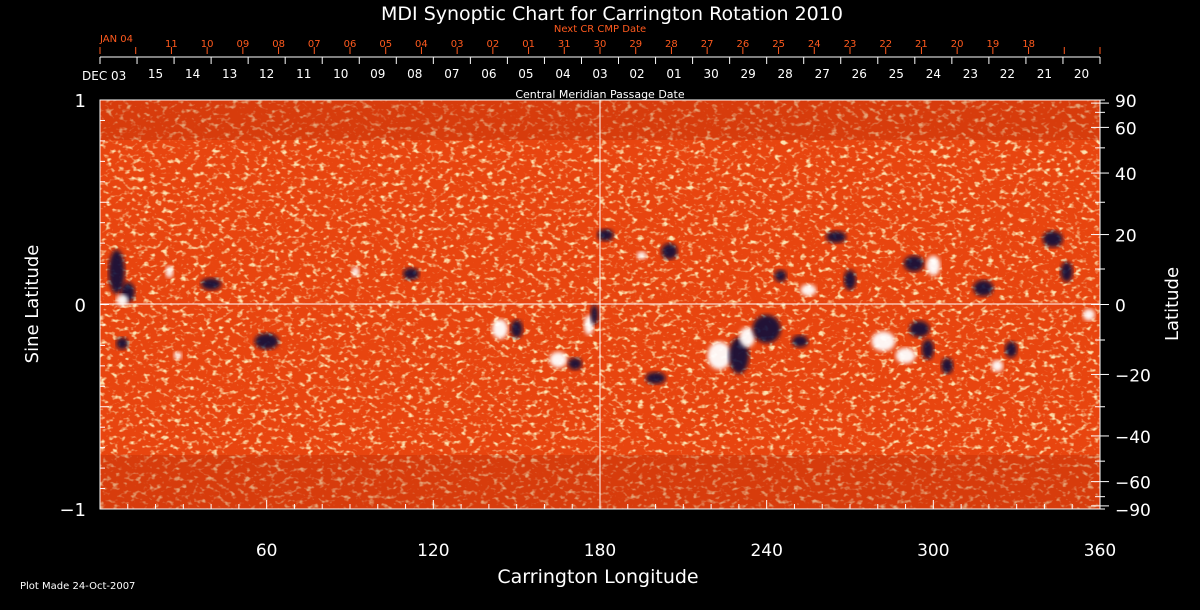 The height and width of the screenshot is (610, 1200). Describe the element at coordinates (1126, 175) in the screenshot. I see `y-tick-label-right: 40` at that location.